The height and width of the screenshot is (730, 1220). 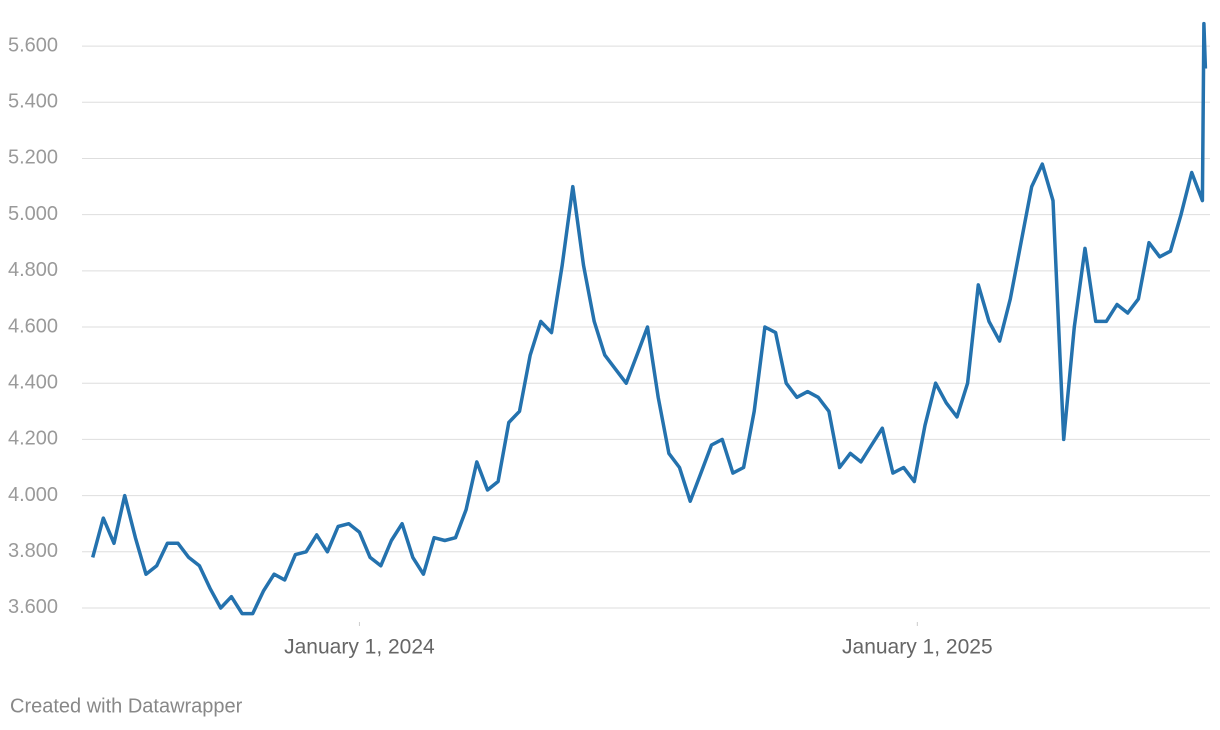 What do you see at coordinates (33, 495) in the screenshot?
I see `y-tick-label: 4.000` at bounding box center [33, 495].